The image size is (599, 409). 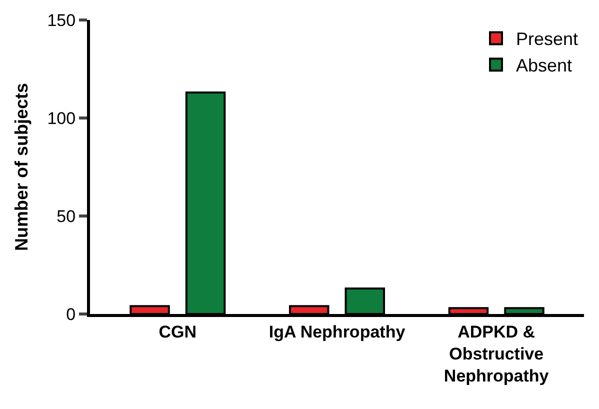 I want to click on y-tick-label: 100, so click(x=61, y=118).